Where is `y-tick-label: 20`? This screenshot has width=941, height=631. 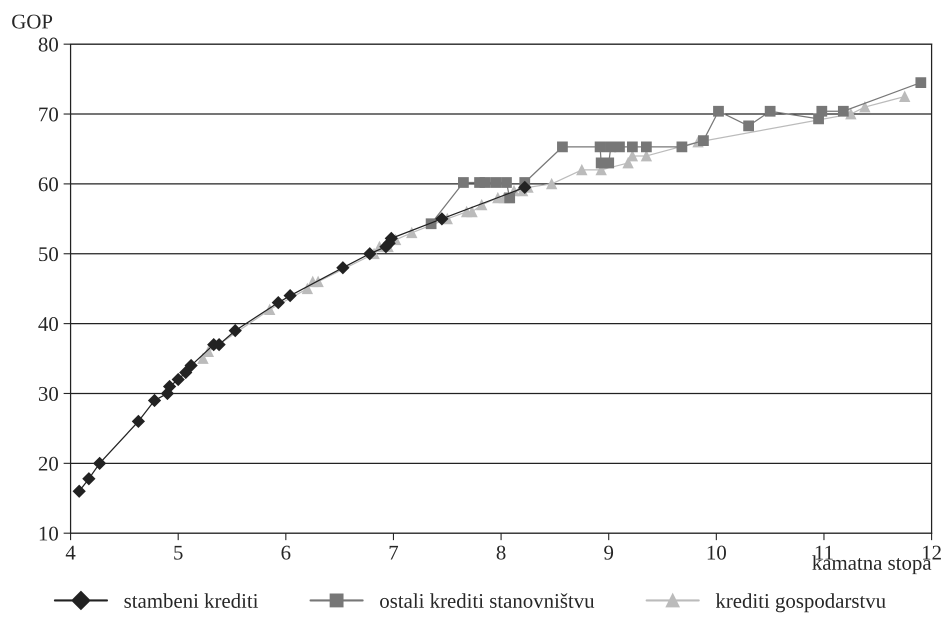
y-tick-label: 20 is located at coordinates (48, 463).